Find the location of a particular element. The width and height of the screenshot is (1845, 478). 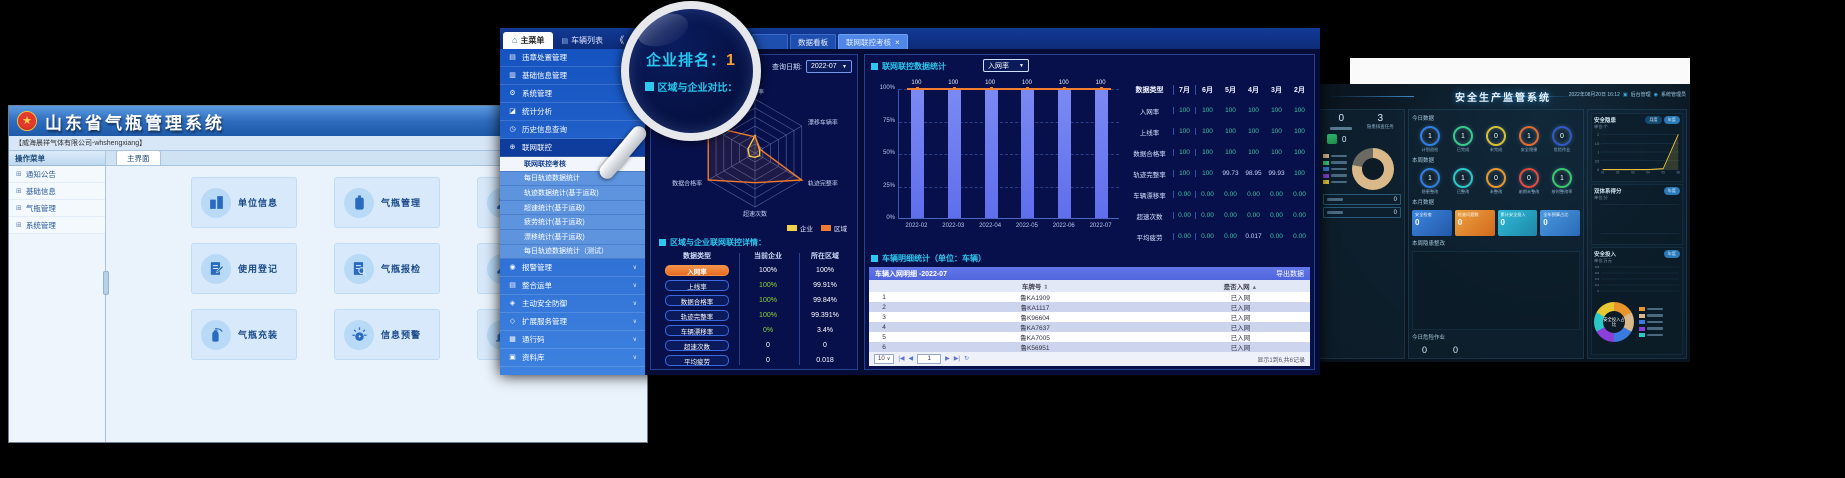

submenu-item-每日轨迹数据统计: 每日轨迹数据统计 is located at coordinates (572, 179).